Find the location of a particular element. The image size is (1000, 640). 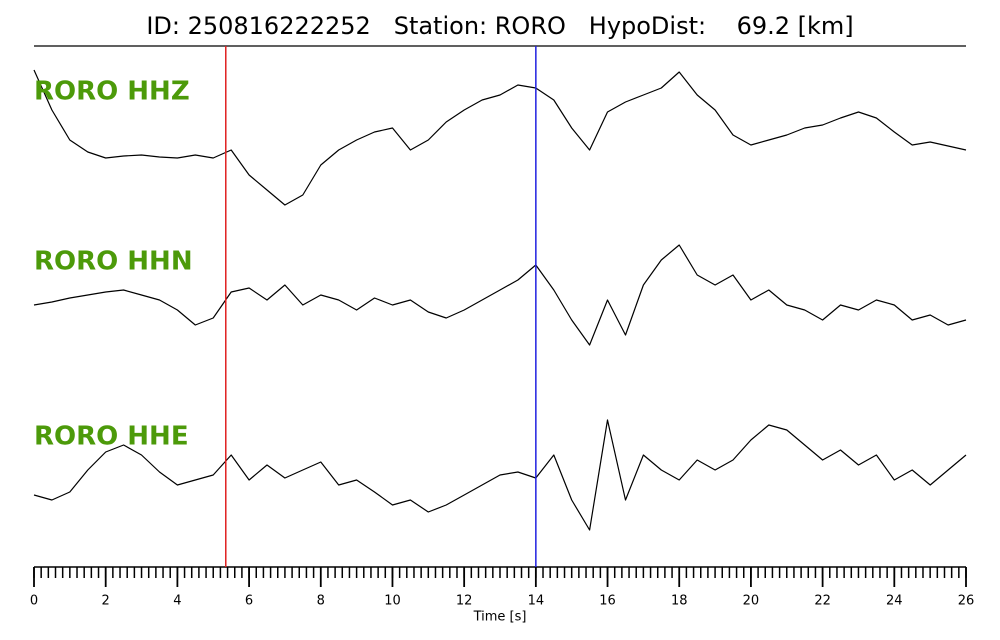

x-tick-label: 8 is located at coordinates (321, 601).